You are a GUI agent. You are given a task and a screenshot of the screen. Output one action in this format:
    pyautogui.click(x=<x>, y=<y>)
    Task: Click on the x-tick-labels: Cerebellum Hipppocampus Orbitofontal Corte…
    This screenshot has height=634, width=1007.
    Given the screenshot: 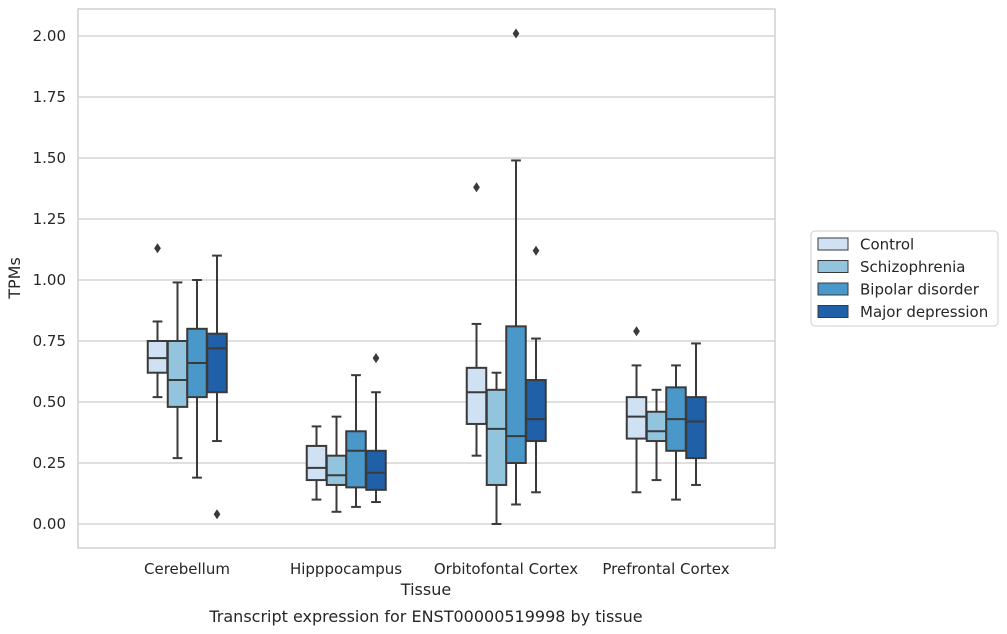 What is the action you would take?
    pyautogui.click(x=437, y=569)
    